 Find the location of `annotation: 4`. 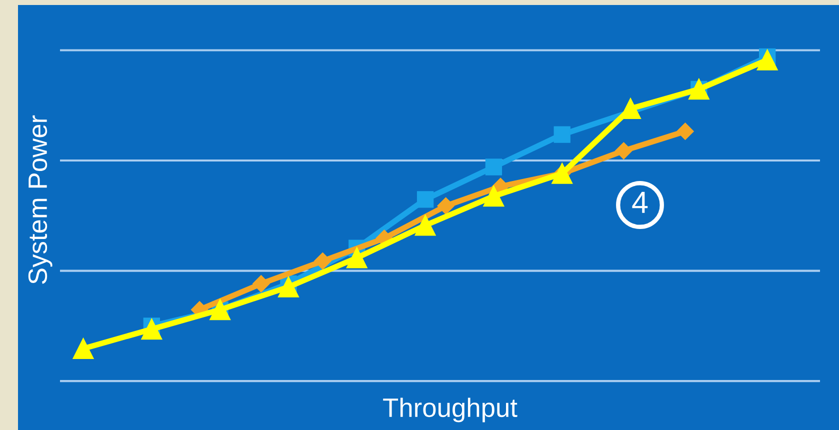

annotation: 4 is located at coordinates (640, 202).